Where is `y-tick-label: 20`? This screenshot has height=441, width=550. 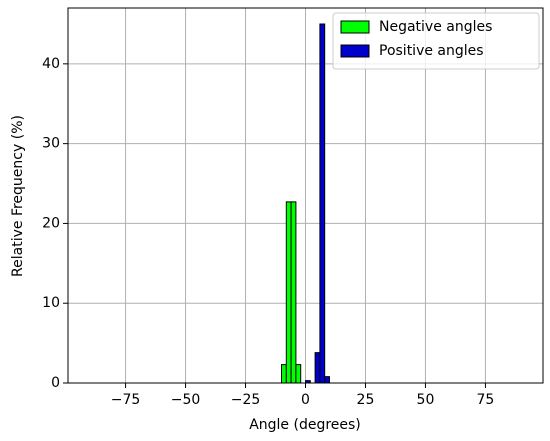
y-tick-label: 20 is located at coordinates (51, 223).